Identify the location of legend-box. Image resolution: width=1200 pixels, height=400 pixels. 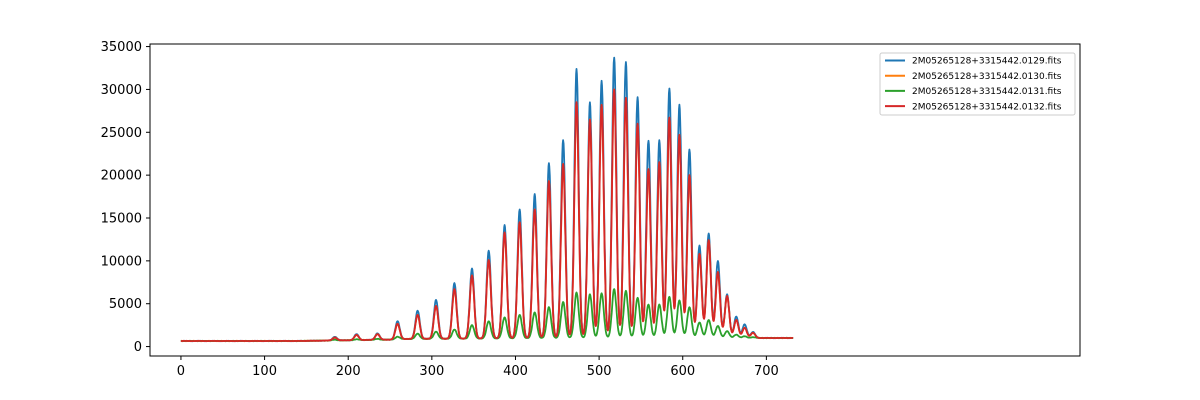
(977, 84).